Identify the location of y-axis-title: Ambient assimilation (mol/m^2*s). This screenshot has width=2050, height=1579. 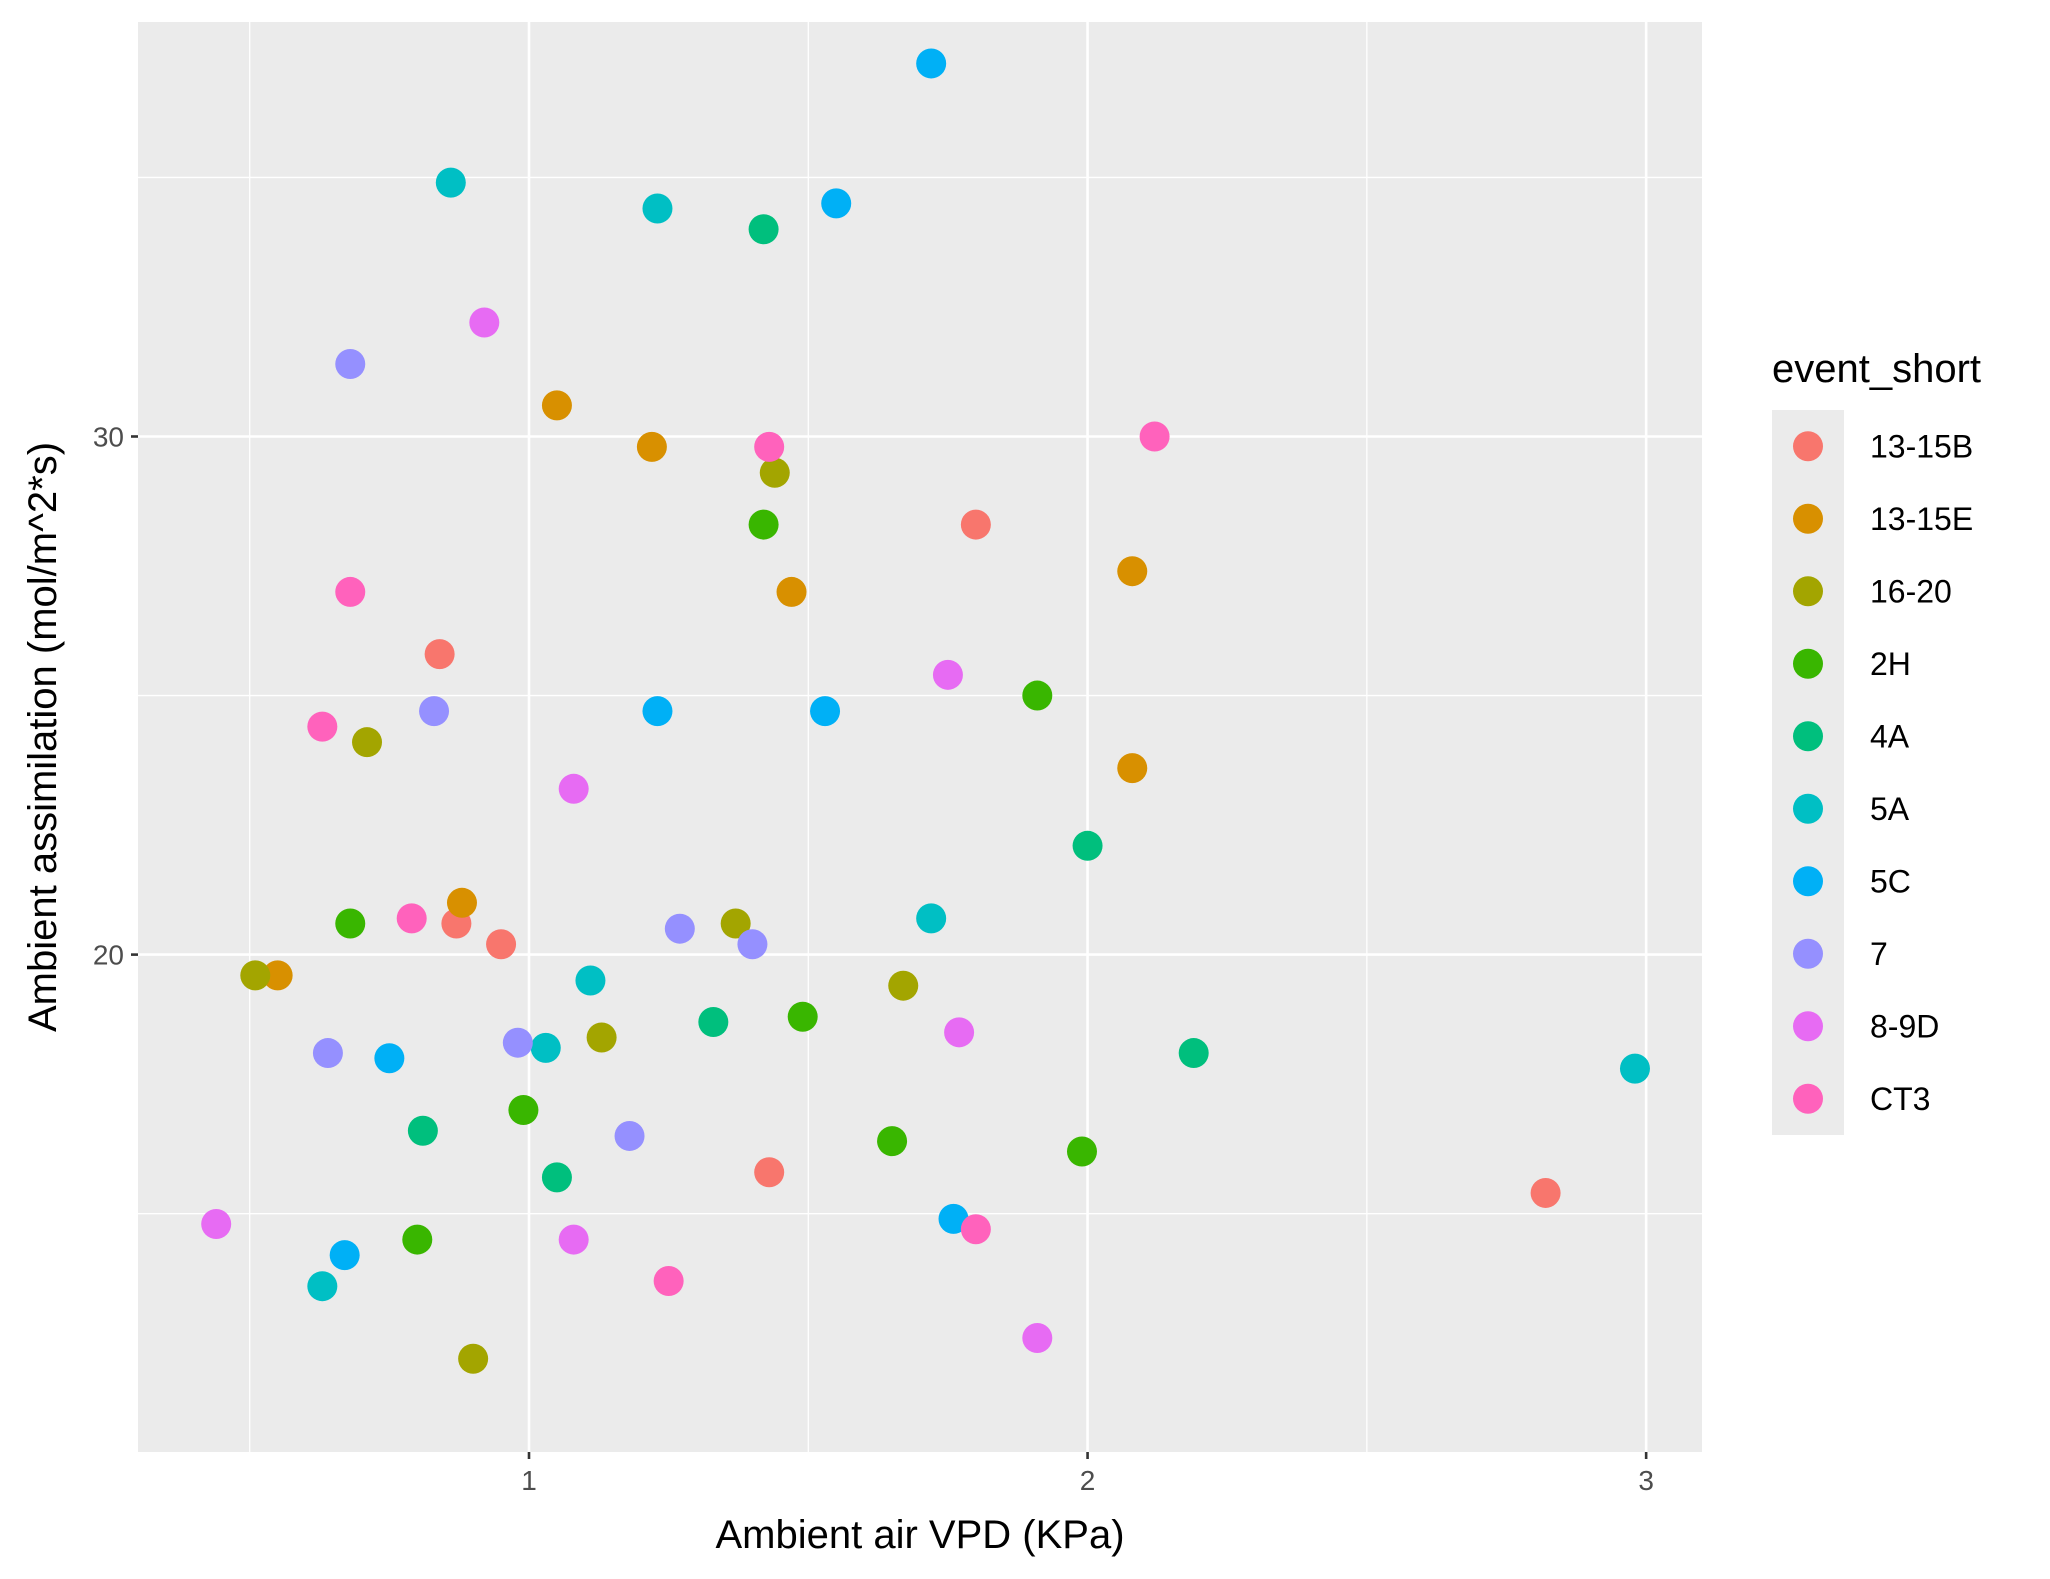
(43, 737).